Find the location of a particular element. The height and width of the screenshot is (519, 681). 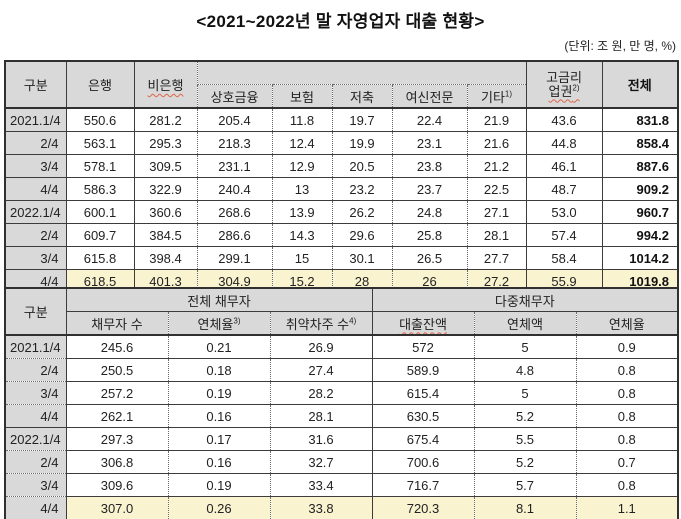

data-cell: 21.2 is located at coordinates (496, 166).